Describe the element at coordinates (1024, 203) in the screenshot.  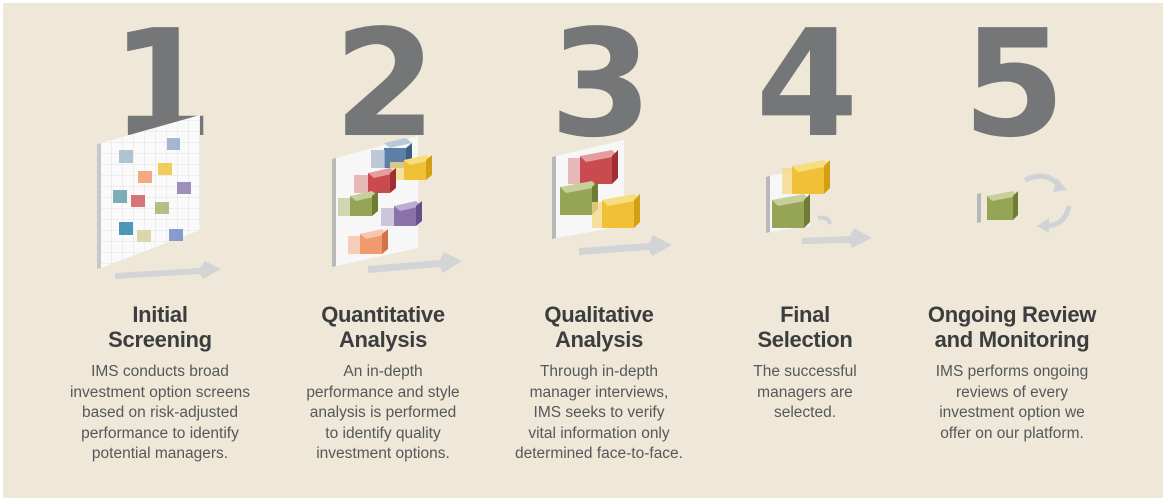
I see `monitoring-cycle-icon` at that location.